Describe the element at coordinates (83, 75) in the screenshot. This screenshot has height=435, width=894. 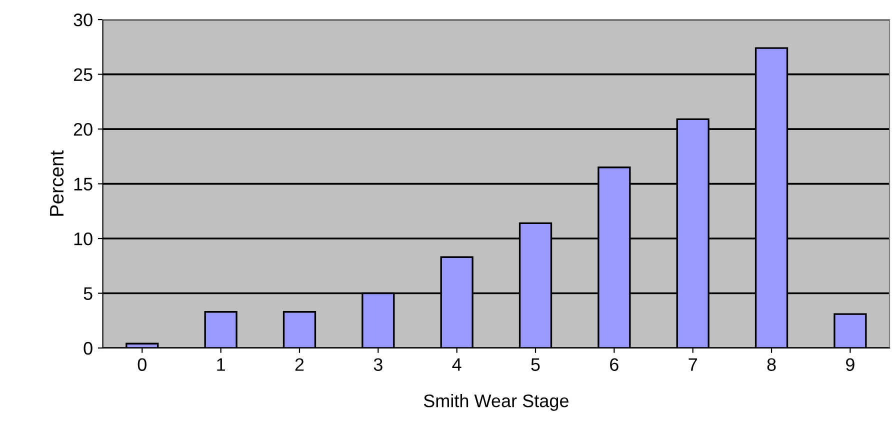
I see `y-tick-label: 25` at that location.